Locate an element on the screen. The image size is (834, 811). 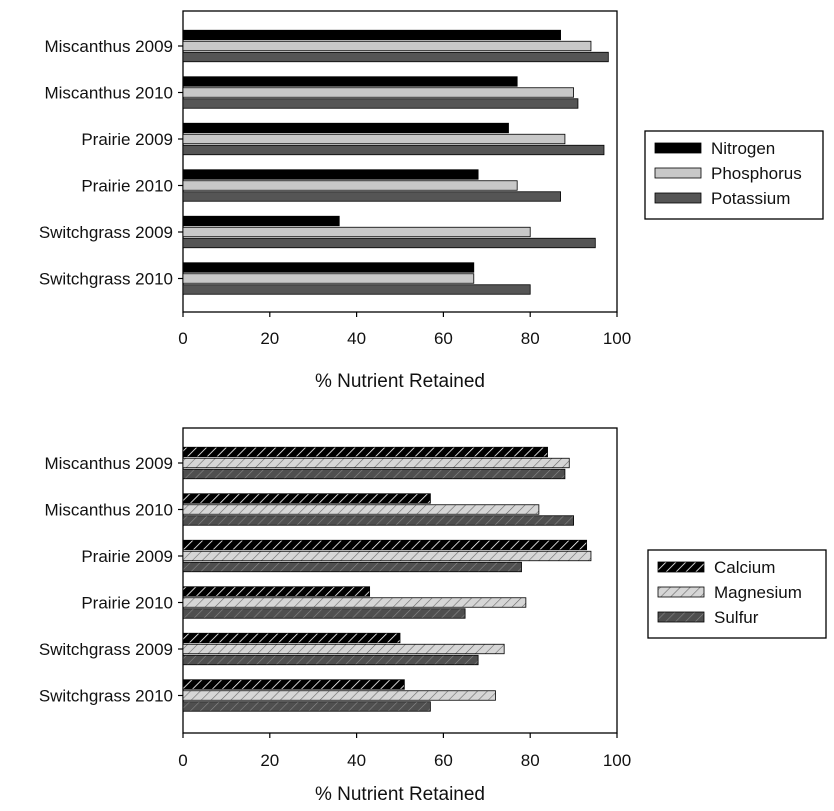
bar-switchgrass-2010-magnesium is located at coordinates (339, 695).